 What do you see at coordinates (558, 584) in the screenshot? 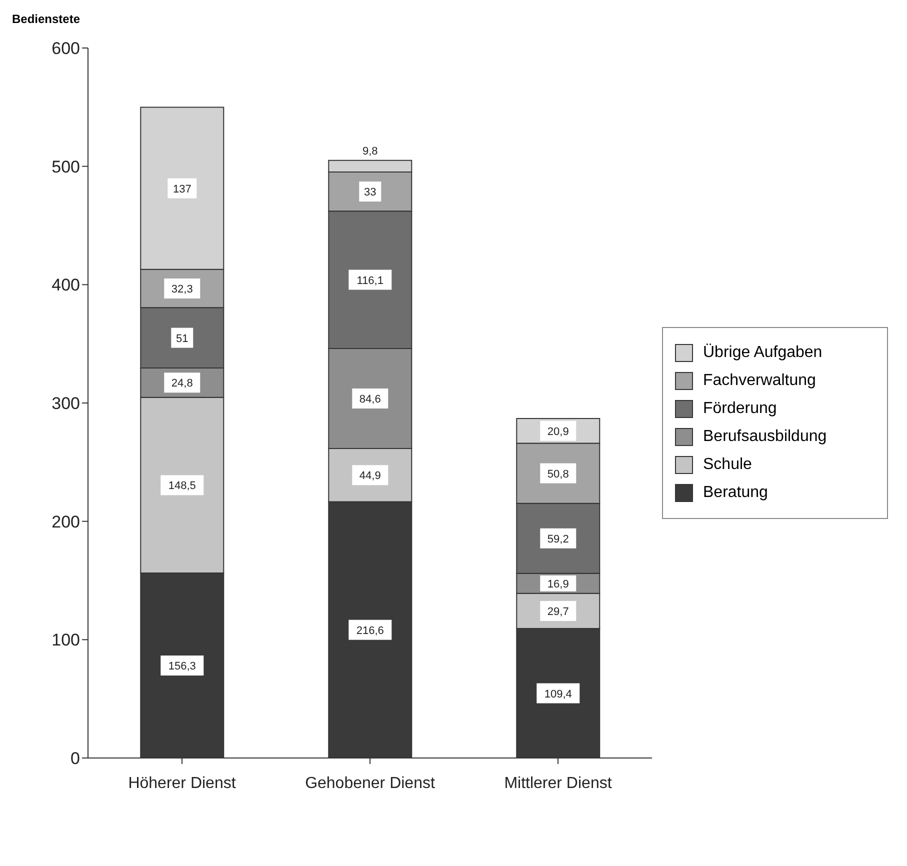
I see `data-label: 16,9` at bounding box center [558, 584].